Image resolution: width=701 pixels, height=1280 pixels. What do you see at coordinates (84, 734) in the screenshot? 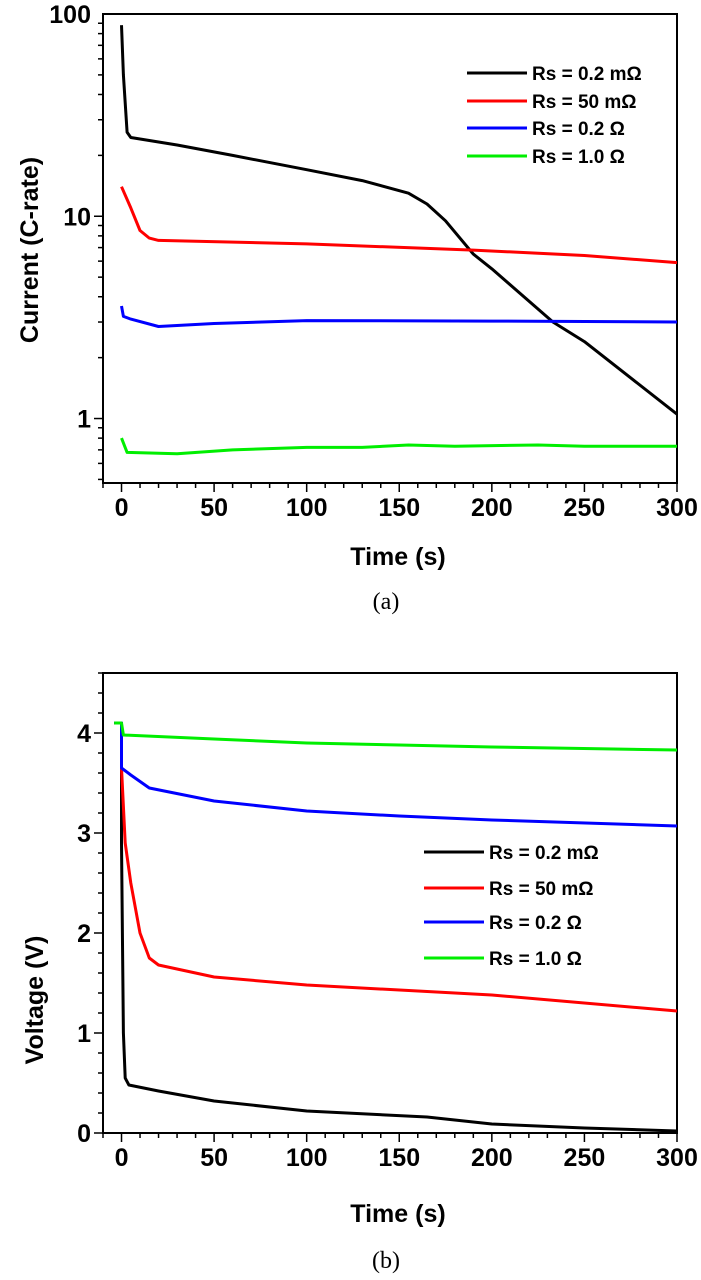
I see `y-tick-label: 4` at bounding box center [84, 734].